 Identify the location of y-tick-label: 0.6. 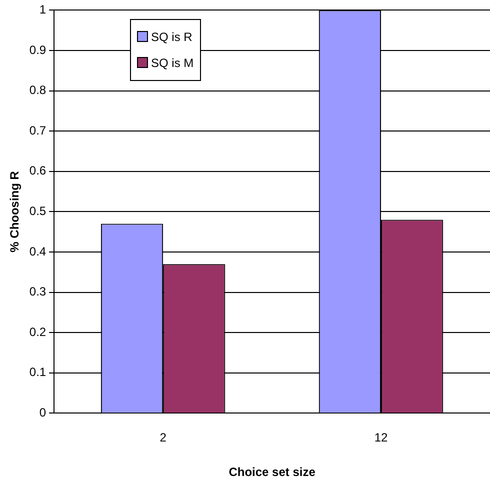
(37, 171).